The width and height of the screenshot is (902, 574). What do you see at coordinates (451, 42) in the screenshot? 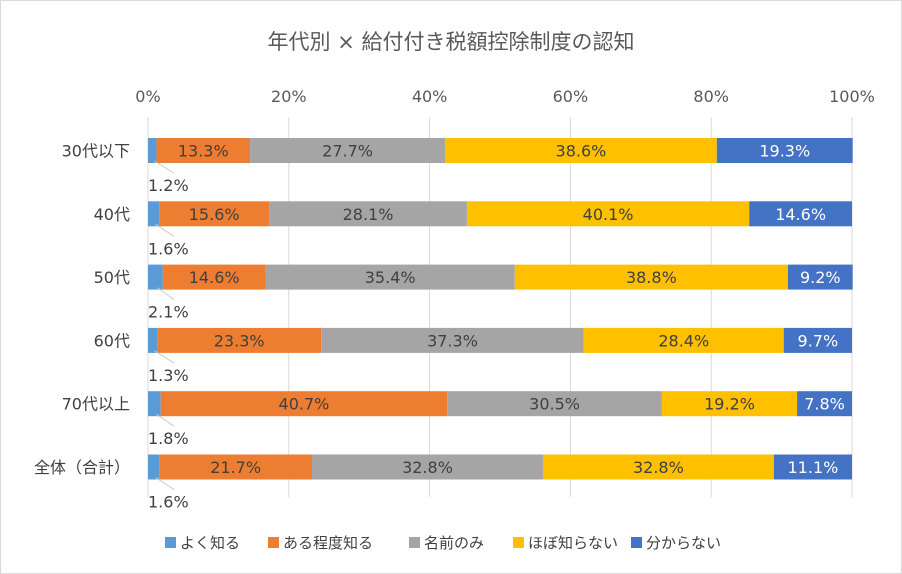
I see `chart-title: 年代別 × 給付付き税額控除制度の認知` at bounding box center [451, 42].